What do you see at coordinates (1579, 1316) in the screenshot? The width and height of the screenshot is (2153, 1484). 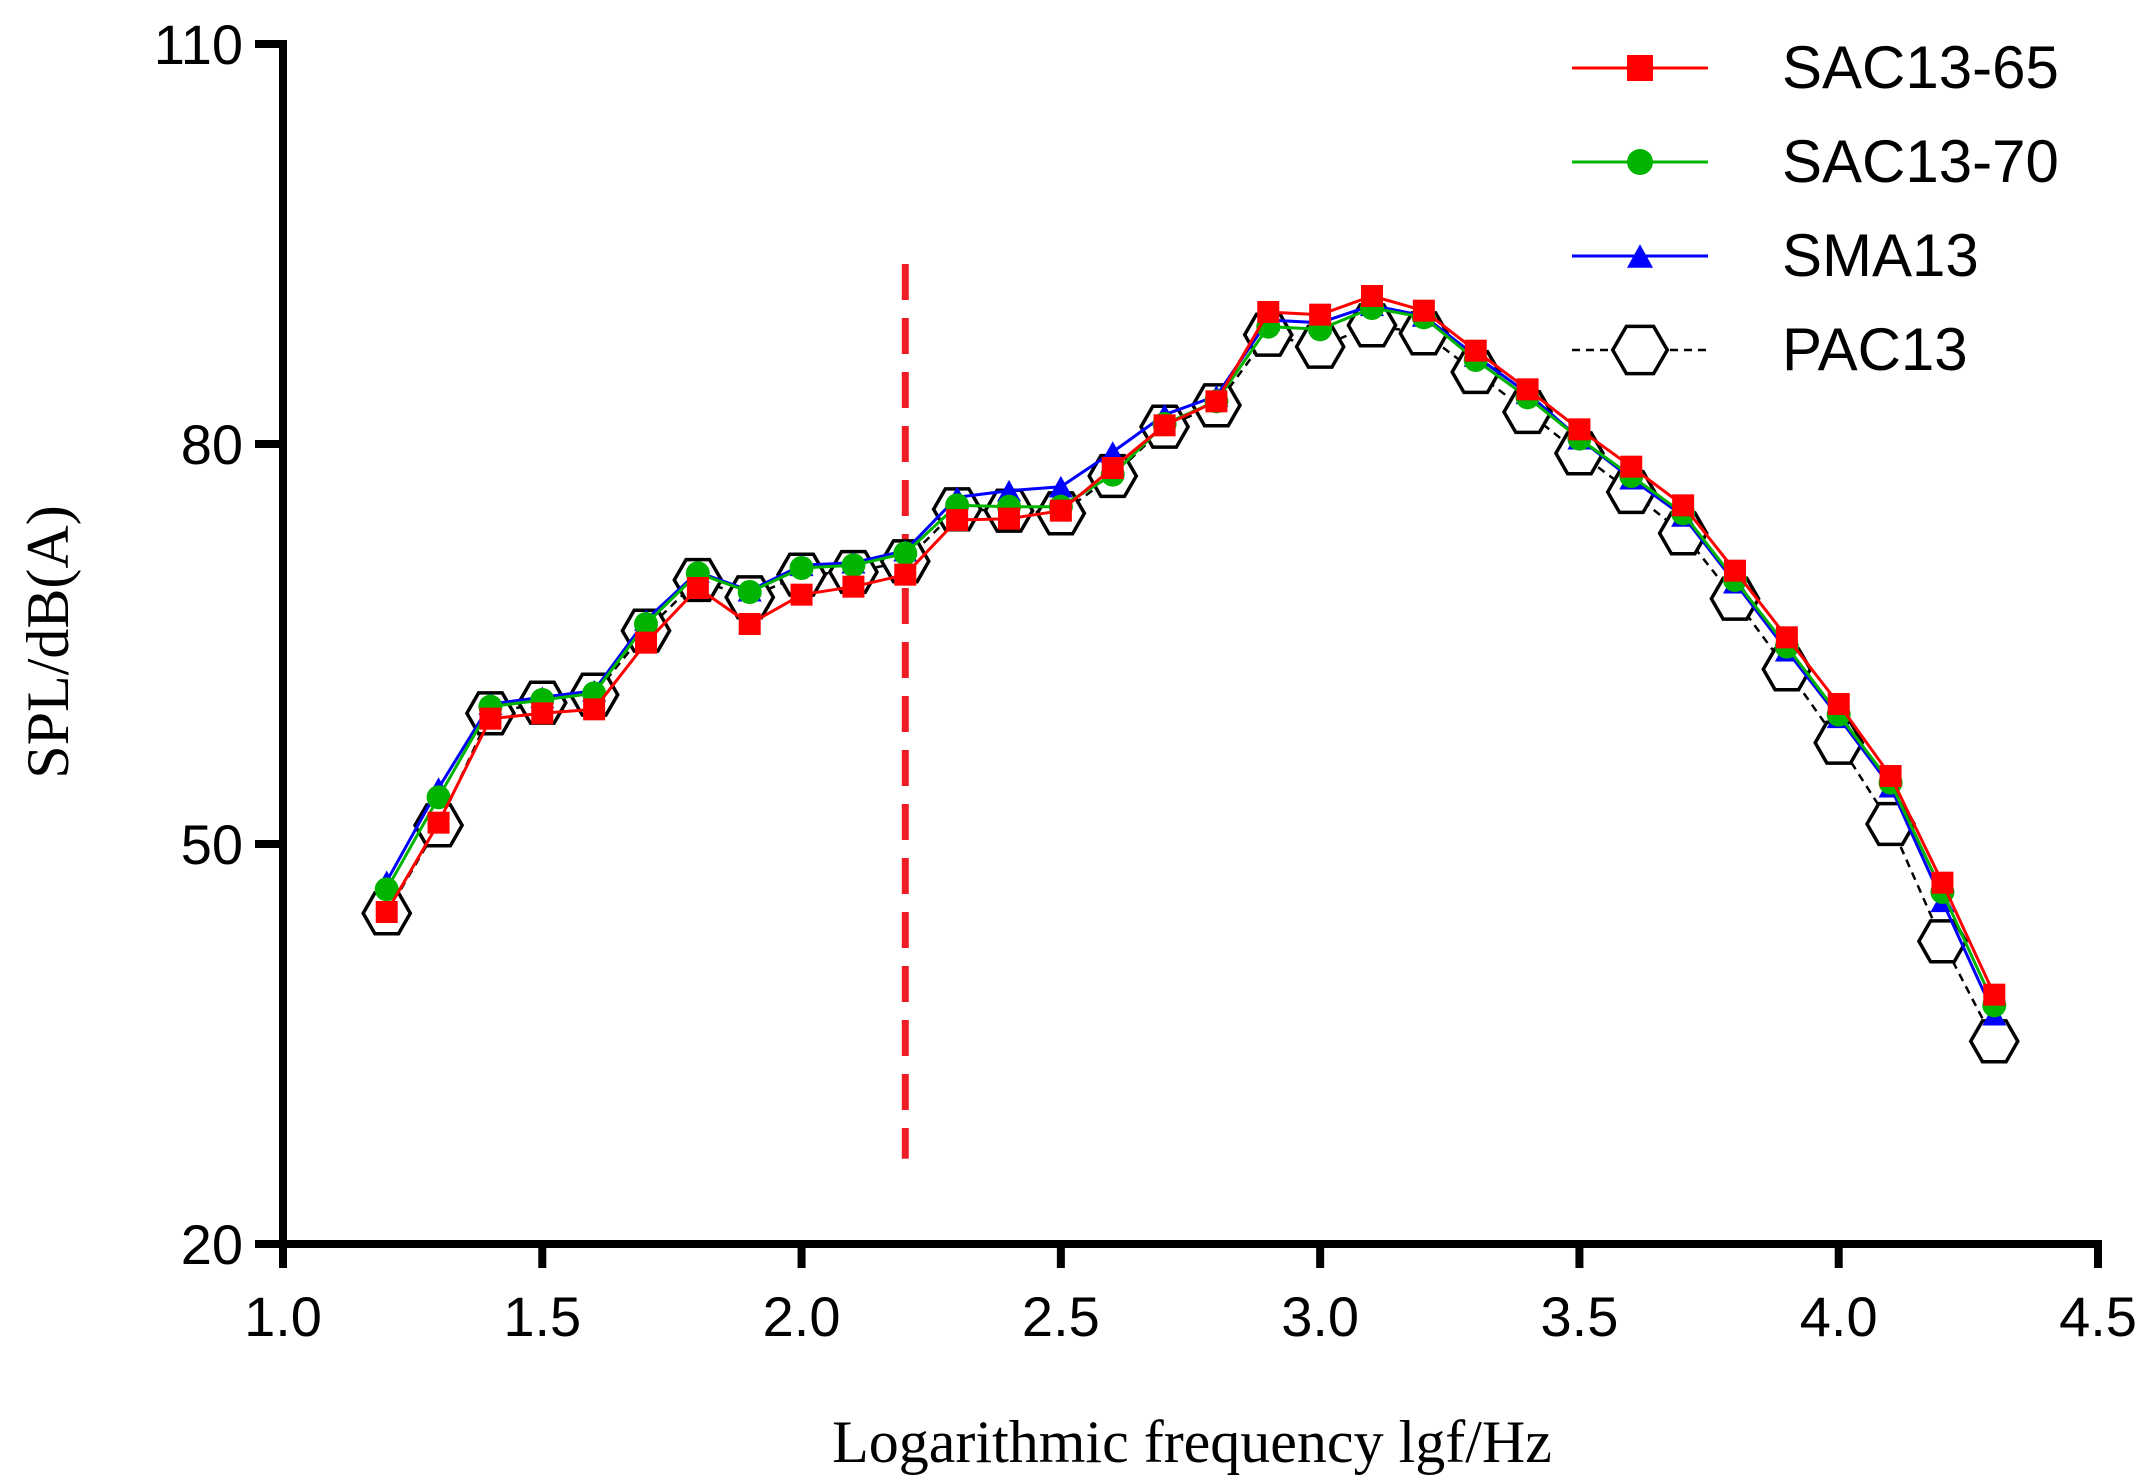 I see `x-tick-label: 3.5` at bounding box center [1579, 1316].